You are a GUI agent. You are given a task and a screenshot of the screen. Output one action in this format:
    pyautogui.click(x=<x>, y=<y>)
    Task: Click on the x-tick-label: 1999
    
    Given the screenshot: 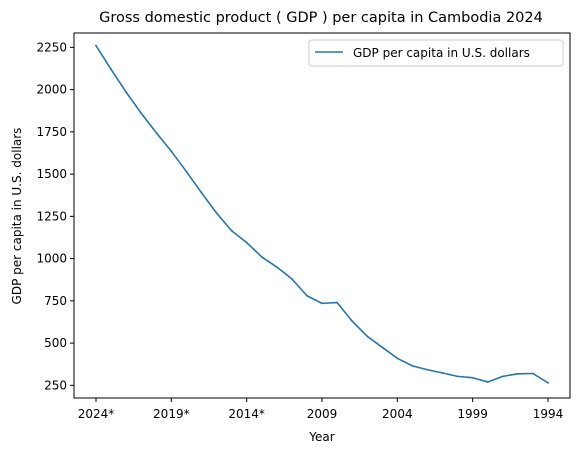 What is the action you would take?
    pyautogui.click(x=472, y=414)
    